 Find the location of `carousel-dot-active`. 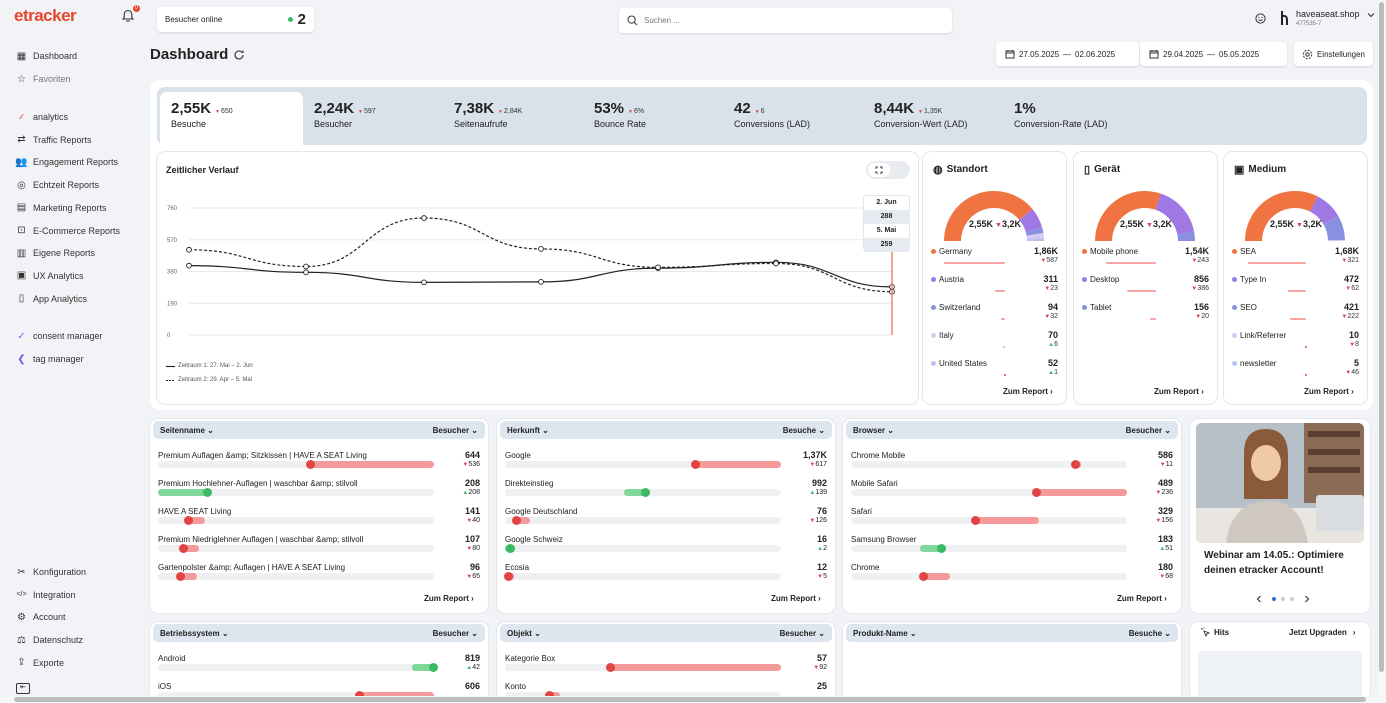

carousel-dot-active is located at coordinates (1274, 599).